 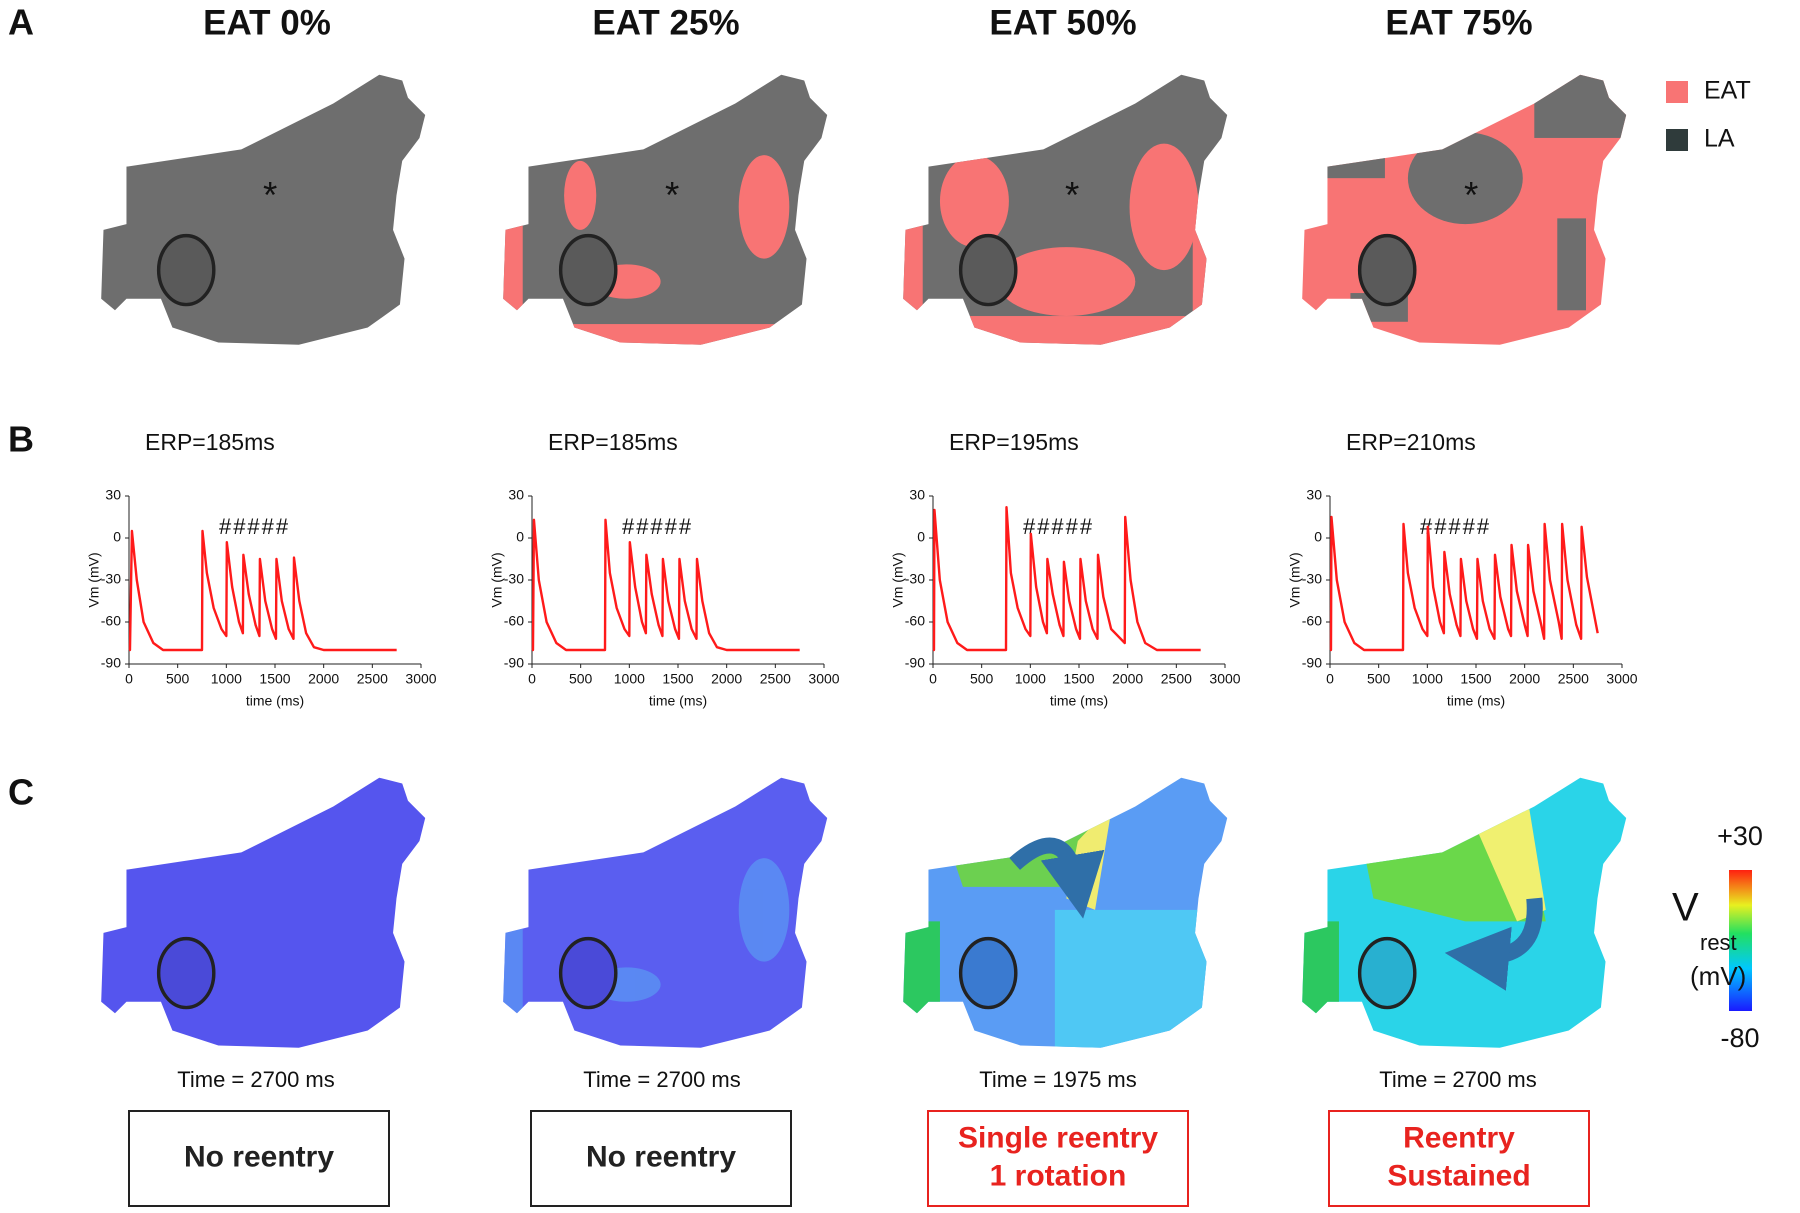 What do you see at coordinates (1058, 1137) in the screenshot?
I see `outcome-line: Single reentry` at bounding box center [1058, 1137].